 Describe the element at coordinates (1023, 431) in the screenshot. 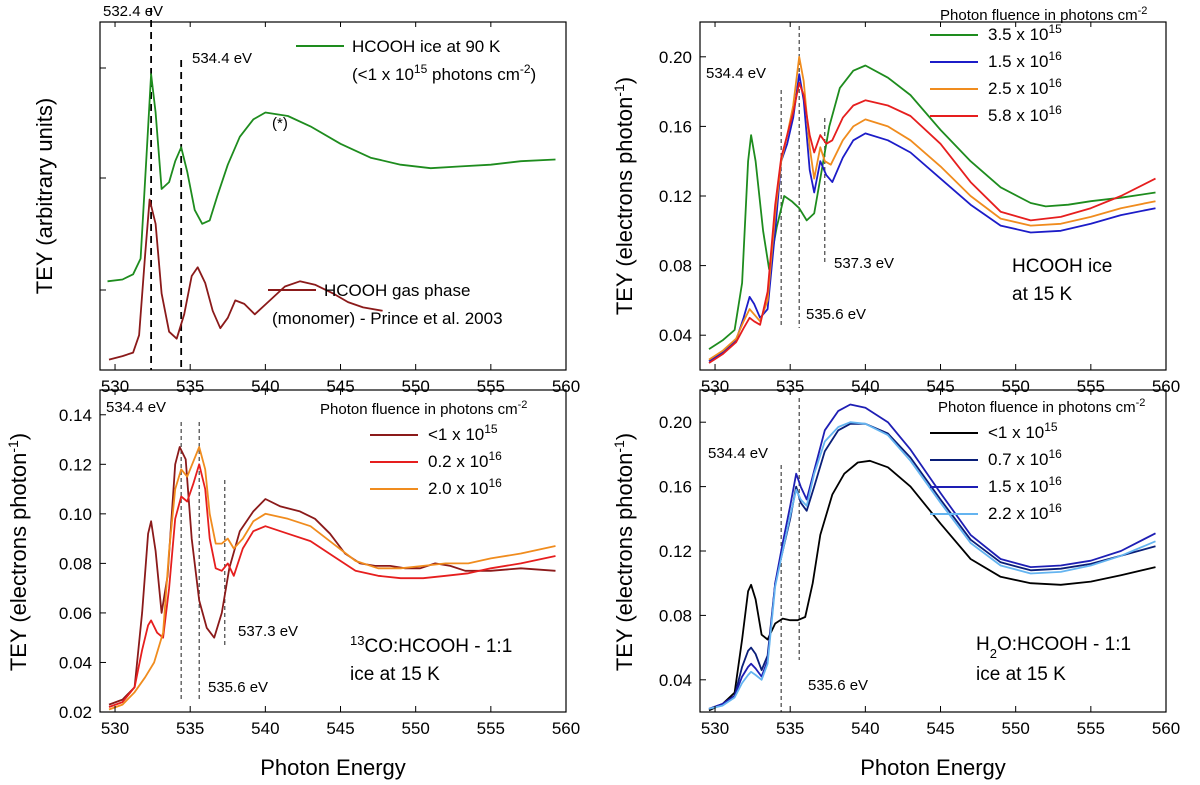

I see `legend-entry: <1 x 1015` at that location.